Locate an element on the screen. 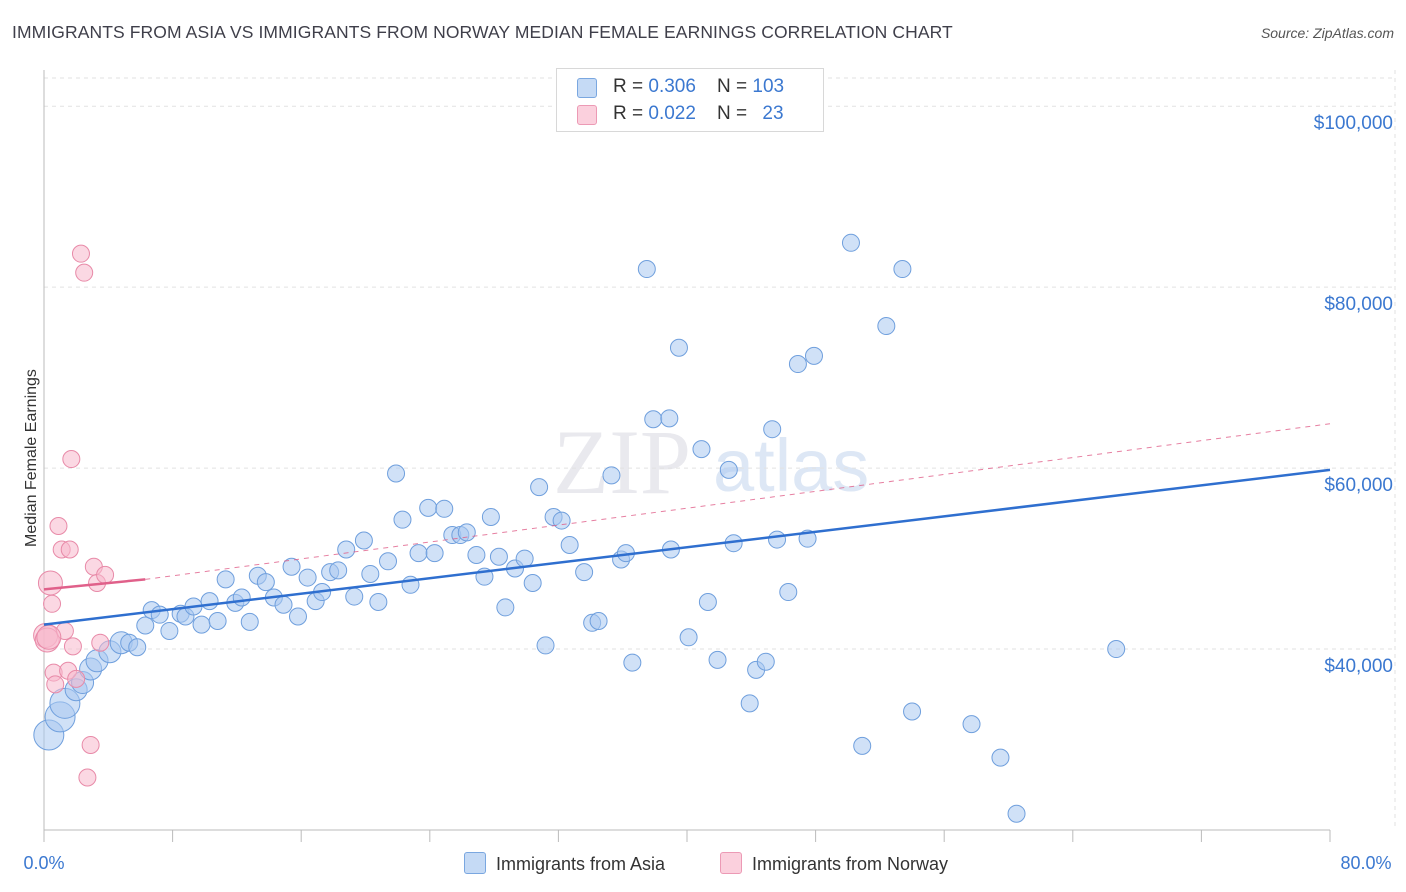  bottom-legend-norway: Immigrants from Norway is located at coordinates (834, 863).